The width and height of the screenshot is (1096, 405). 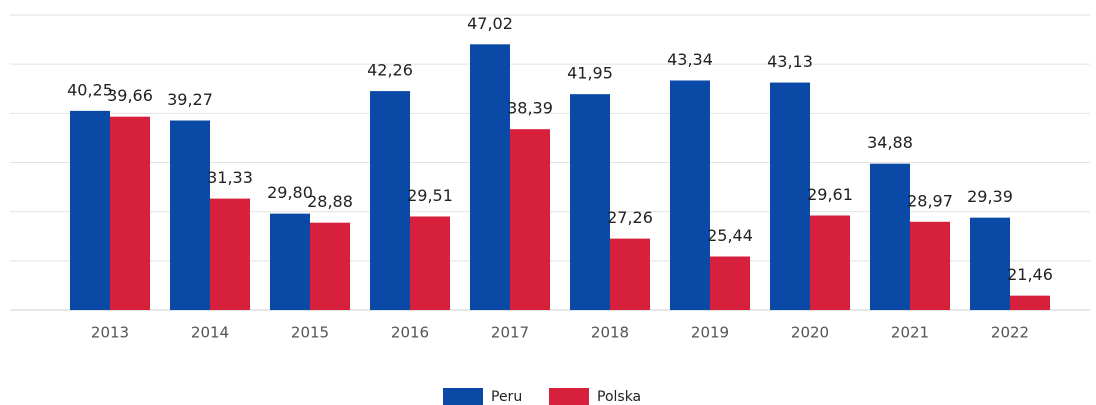 I want to click on x-tick-label: 2014, so click(x=210, y=333).